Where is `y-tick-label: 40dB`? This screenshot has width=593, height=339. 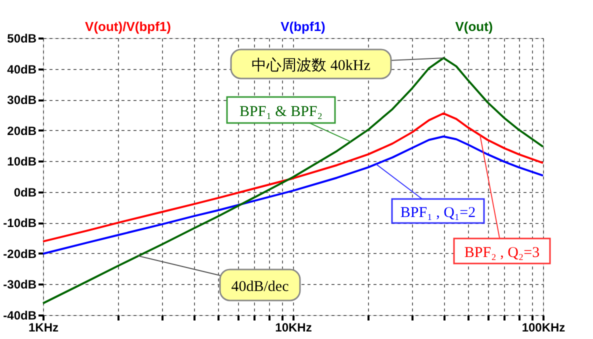
y-tick-label: 40dB is located at coordinates (22, 69).